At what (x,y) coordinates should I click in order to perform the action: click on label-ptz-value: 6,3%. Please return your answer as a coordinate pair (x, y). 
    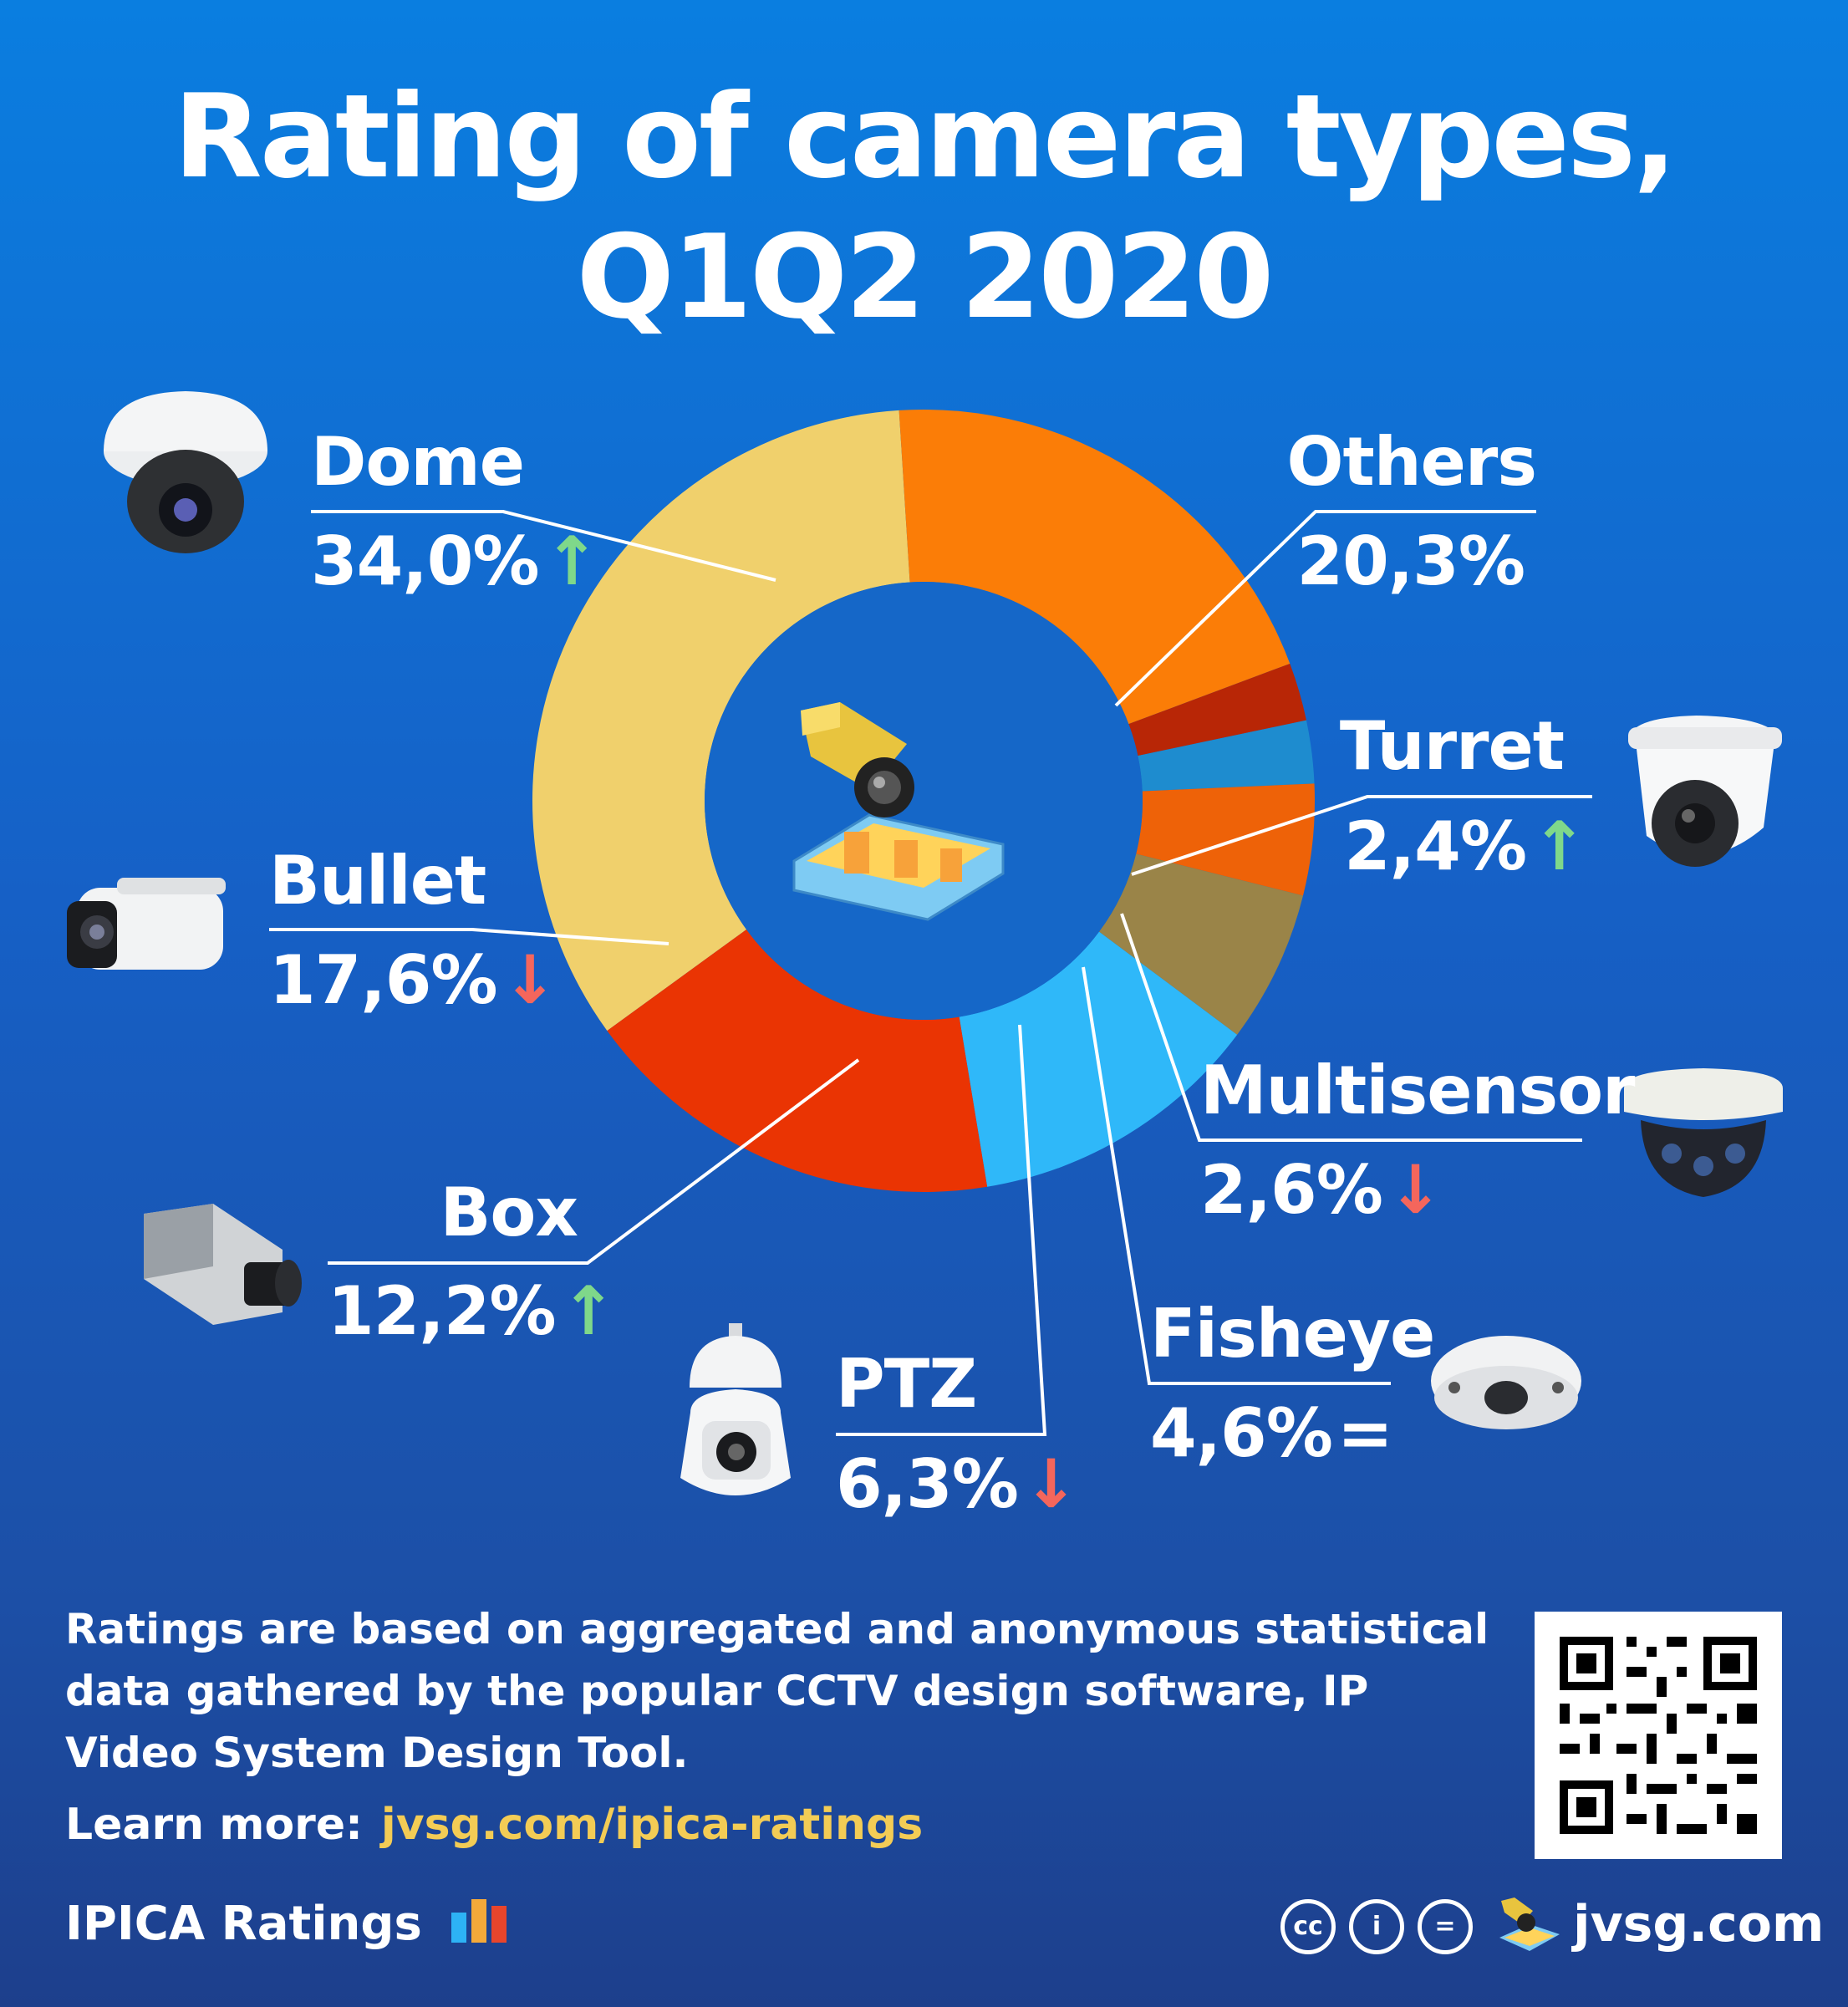
    Looking at the image, I should click on (927, 1484).